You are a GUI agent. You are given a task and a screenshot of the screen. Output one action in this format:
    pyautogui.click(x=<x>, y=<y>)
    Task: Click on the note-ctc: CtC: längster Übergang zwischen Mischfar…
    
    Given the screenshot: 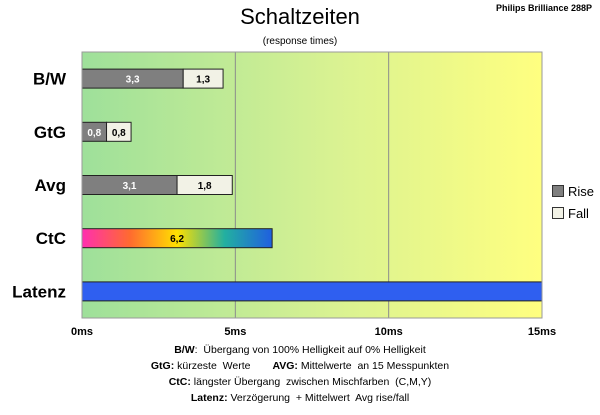 What is the action you would take?
    pyautogui.click(x=300, y=382)
    